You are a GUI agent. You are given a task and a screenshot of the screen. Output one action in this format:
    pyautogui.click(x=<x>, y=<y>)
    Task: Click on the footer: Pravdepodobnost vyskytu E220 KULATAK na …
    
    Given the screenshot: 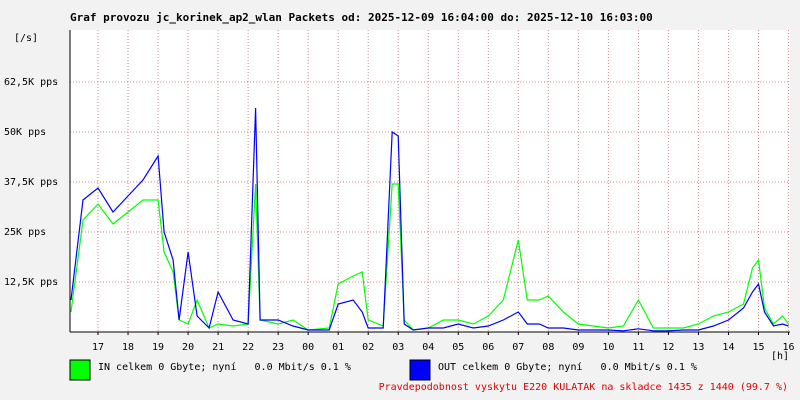 What is the action you would take?
    pyautogui.click(x=583, y=387)
    